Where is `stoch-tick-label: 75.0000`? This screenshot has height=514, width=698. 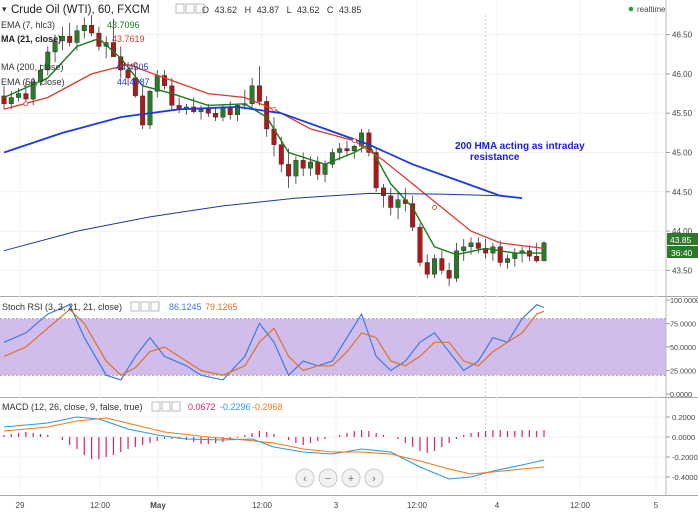
stoch-tick-label: 75.0000 is located at coordinates (683, 324).